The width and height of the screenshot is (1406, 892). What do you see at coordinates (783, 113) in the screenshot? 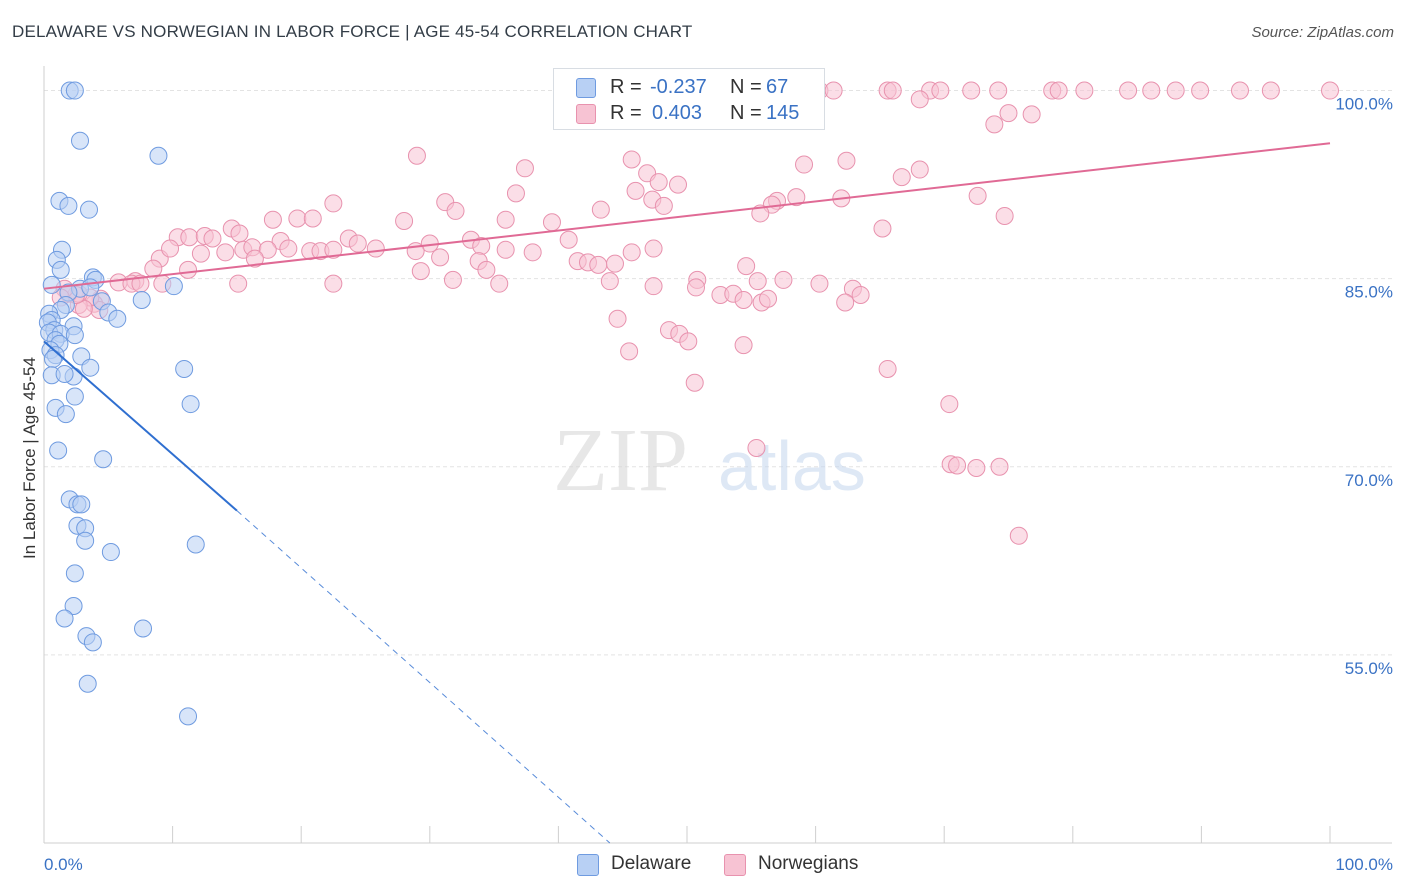
I see `legend-n-value-norwegians: 145` at bounding box center [783, 113].